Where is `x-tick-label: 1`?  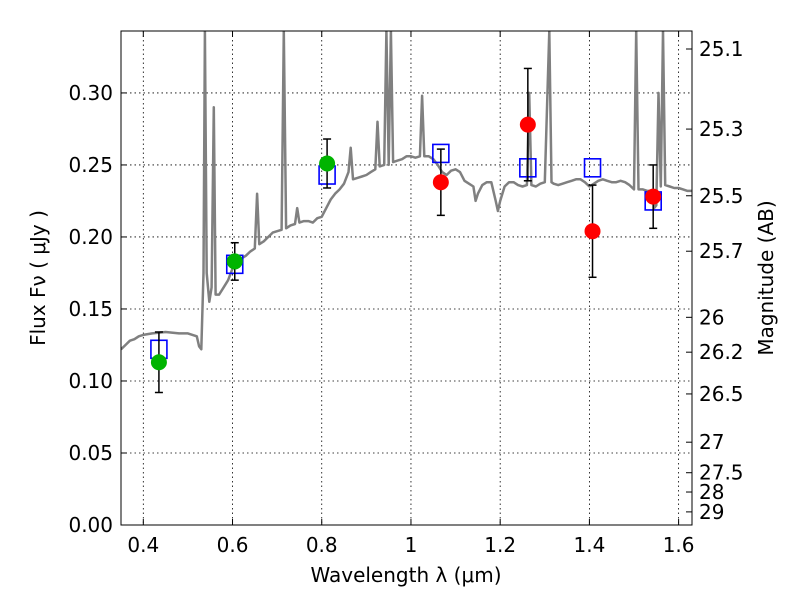 x-tick-label: 1 is located at coordinates (411, 545).